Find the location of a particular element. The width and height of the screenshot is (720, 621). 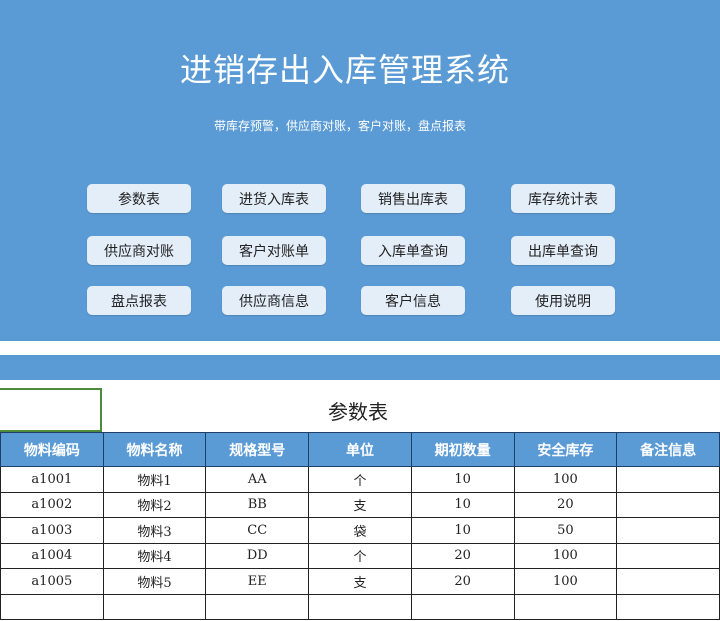

table-row: a1002 物料2 BB 支 10 20 is located at coordinates (360, 504).